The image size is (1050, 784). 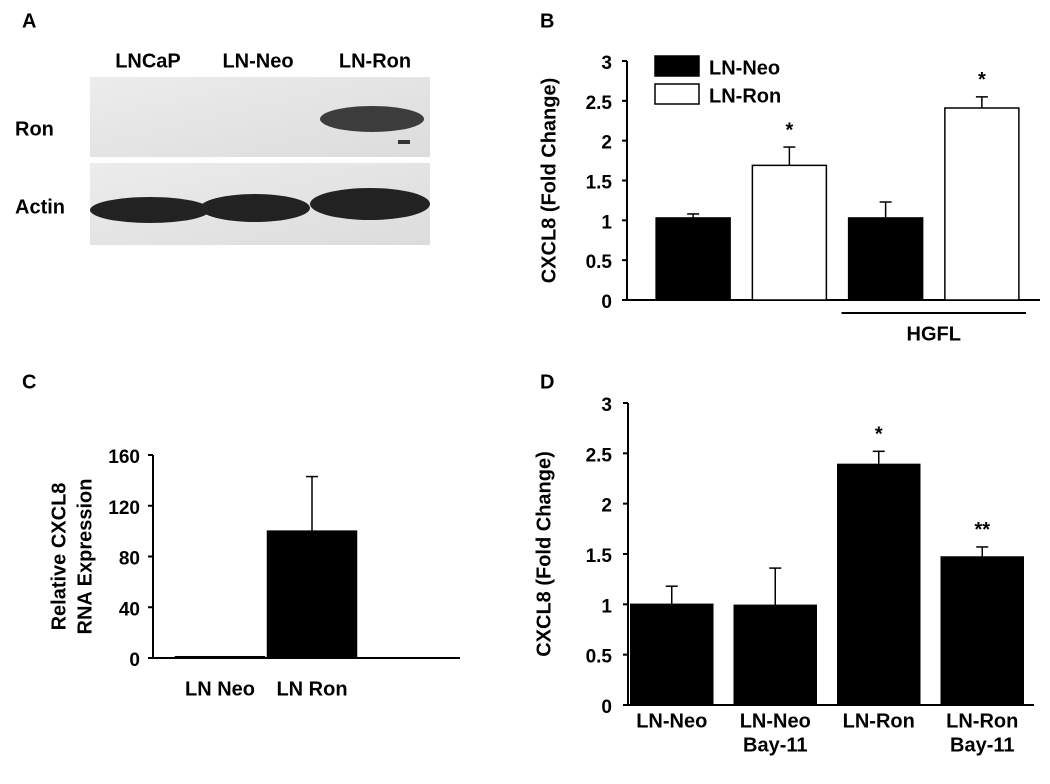 What do you see at coordinates (982, 530) in the screenshot?
I see `significance: **` at bounding box center [982, 530].